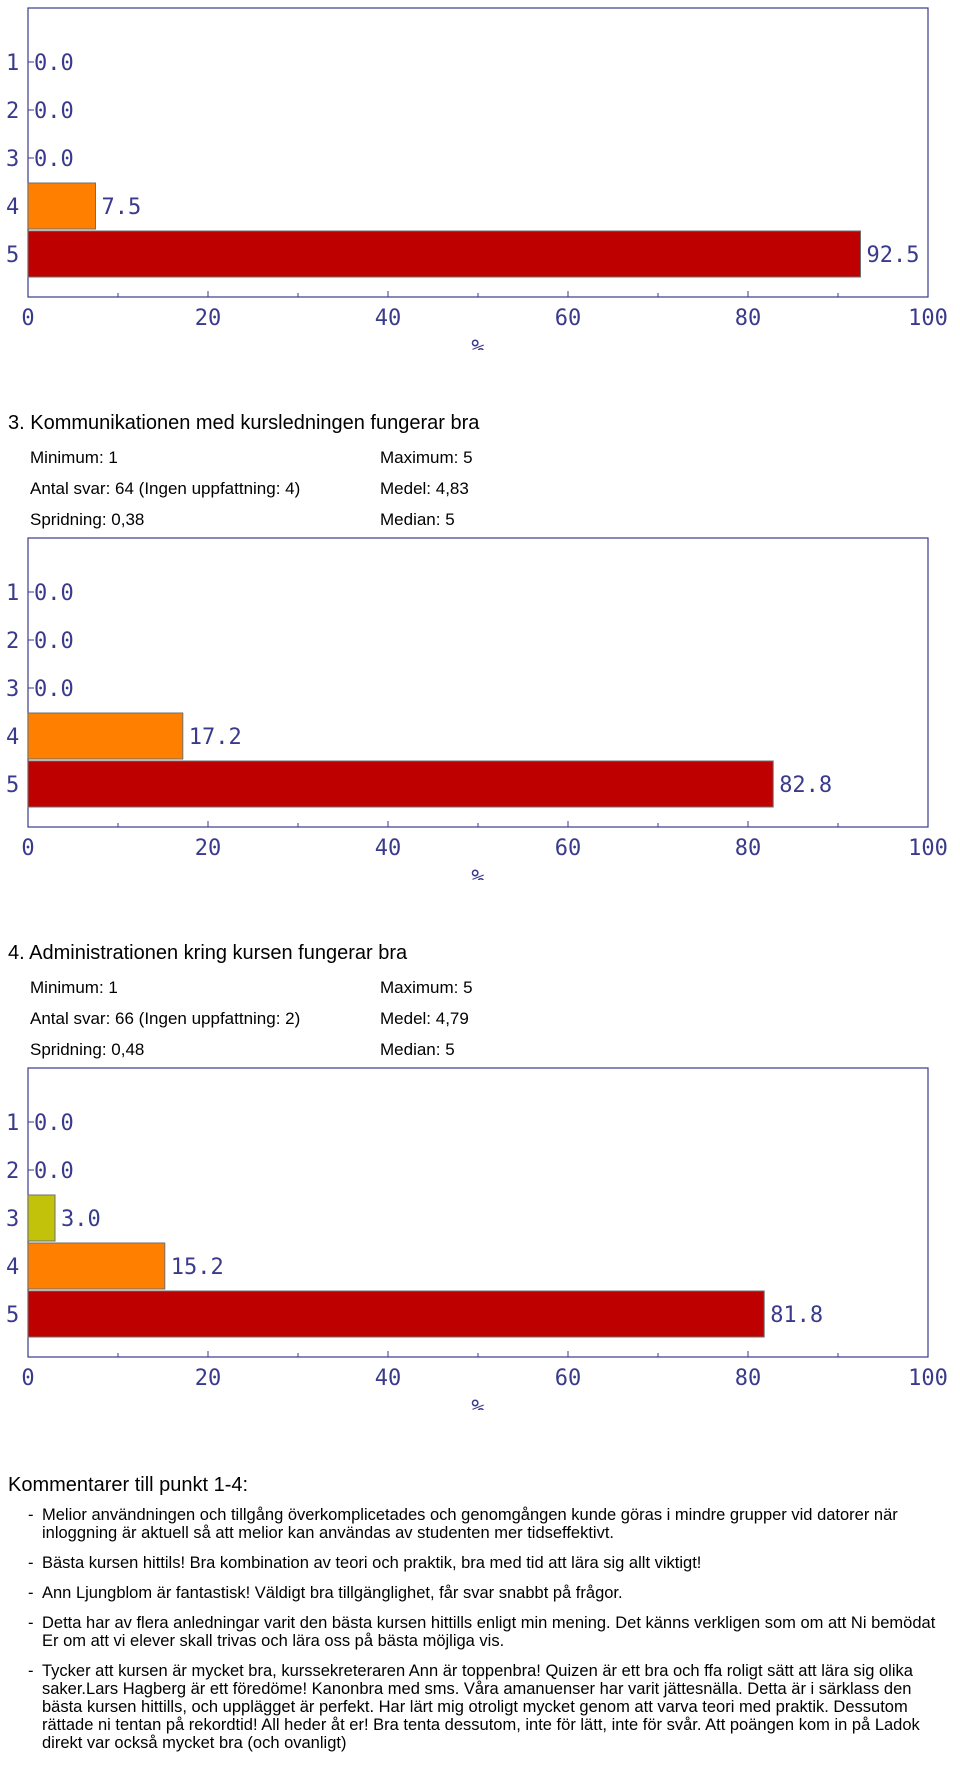 The image size is (960, 1786). What do you see at coordinates (893, 255) in the screenshot?
I see `value-label: 92.5` at bounding box center [893, 255].